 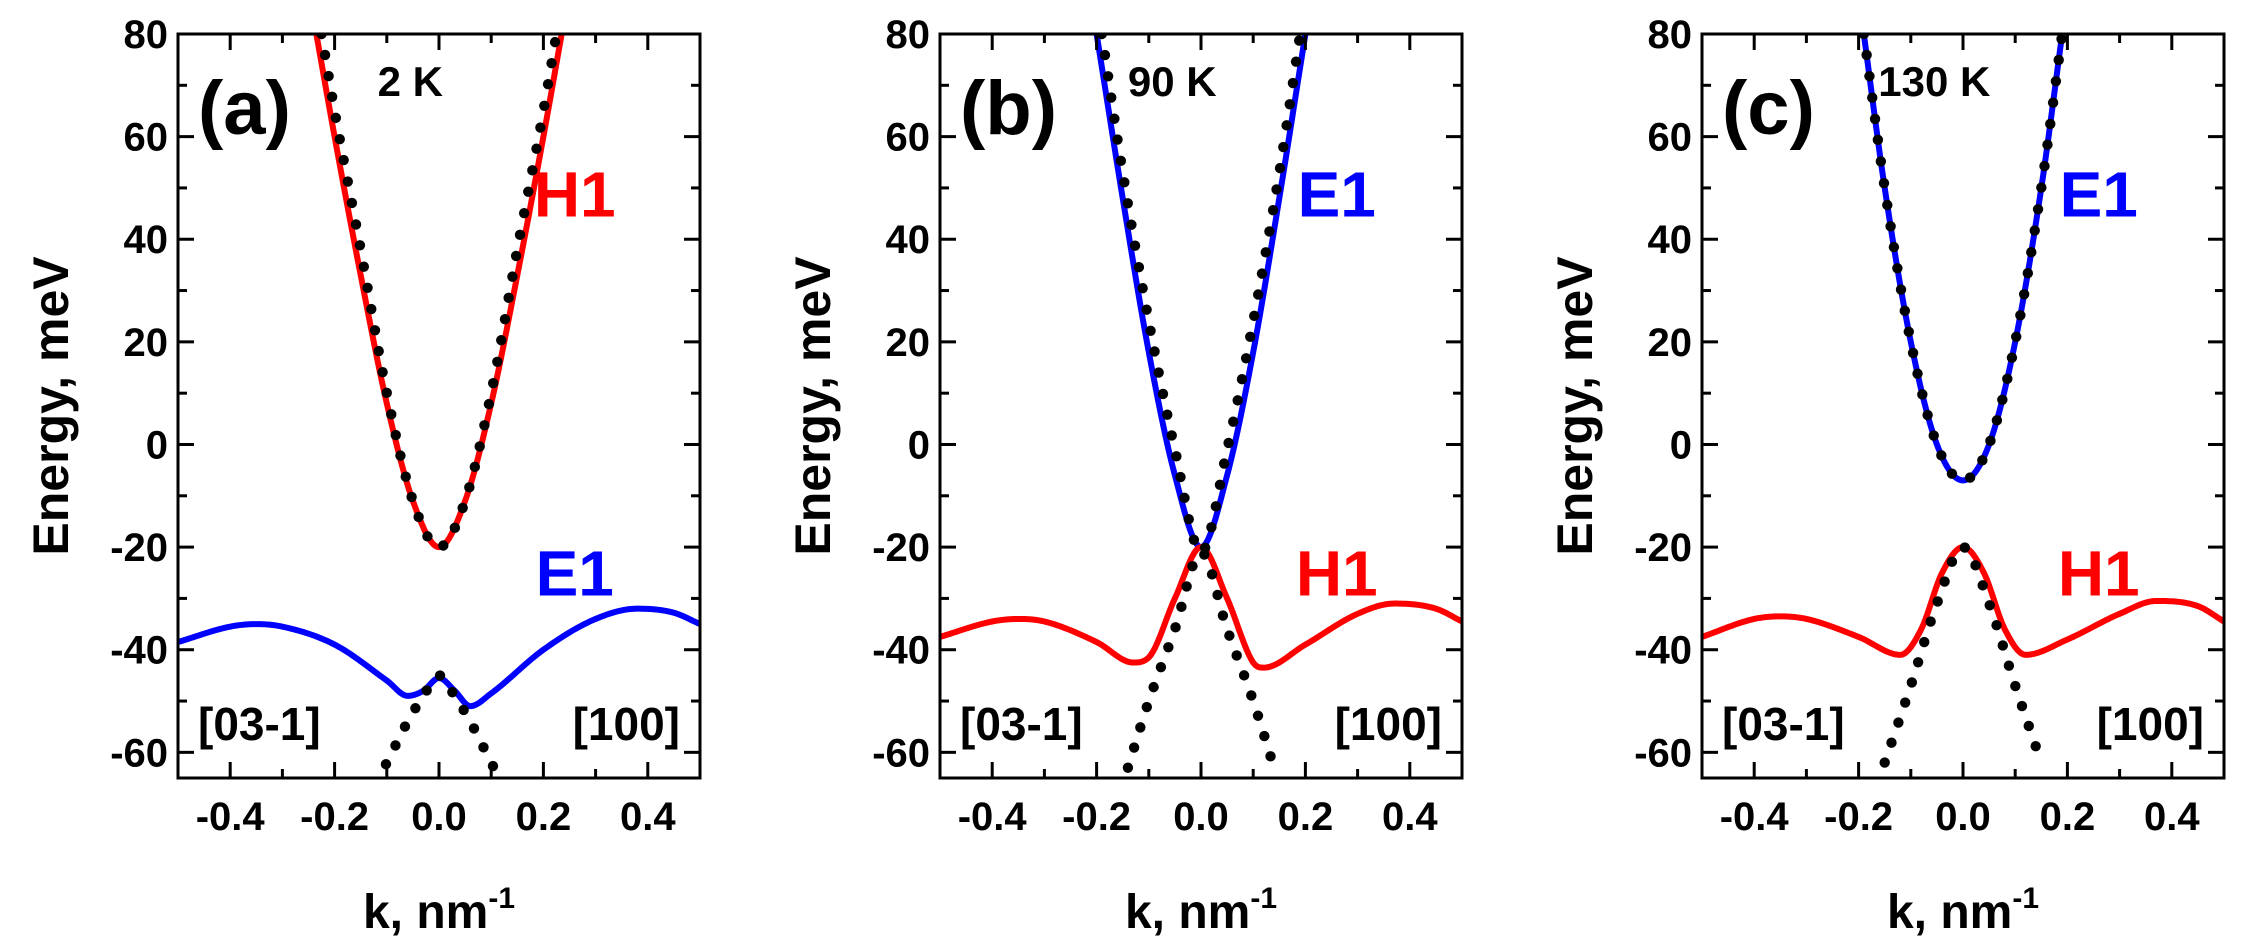 I want to click on x-tick-label: 0.2, so click(x=1306, y=817).